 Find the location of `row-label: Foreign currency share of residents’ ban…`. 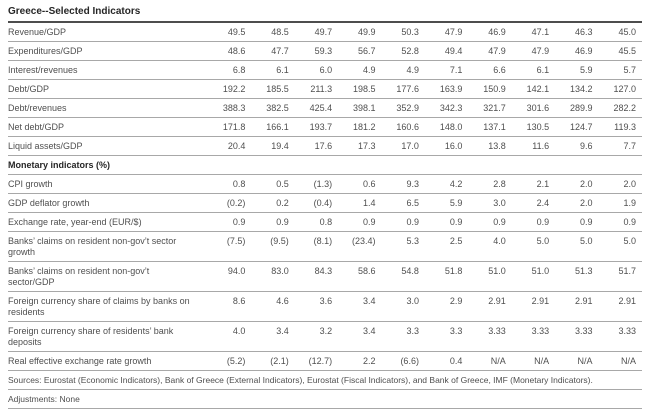

row-label: Foreign currency share of residents’ ban… is located at coordinates (108, 336).